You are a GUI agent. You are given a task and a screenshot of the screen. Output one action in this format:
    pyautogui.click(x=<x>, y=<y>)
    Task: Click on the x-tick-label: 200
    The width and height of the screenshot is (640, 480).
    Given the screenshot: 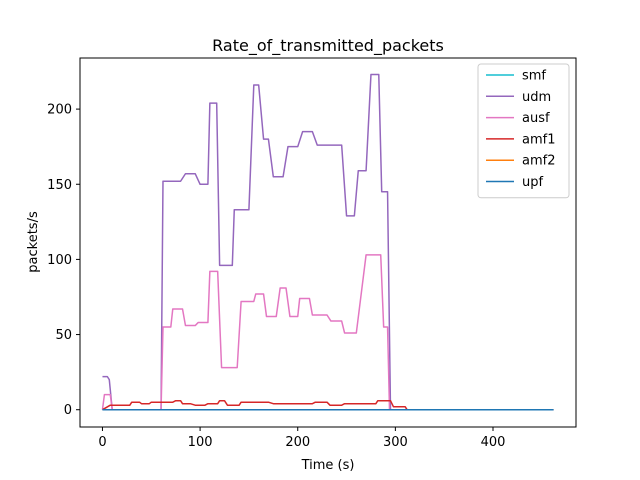 What is the action you would take?
    pyautogui.click(x=297, y=442)
    